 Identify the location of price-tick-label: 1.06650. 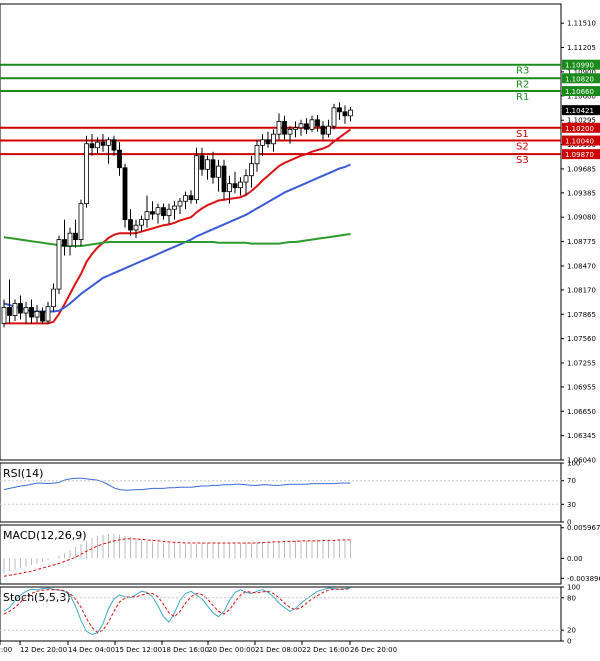
(581, 412).